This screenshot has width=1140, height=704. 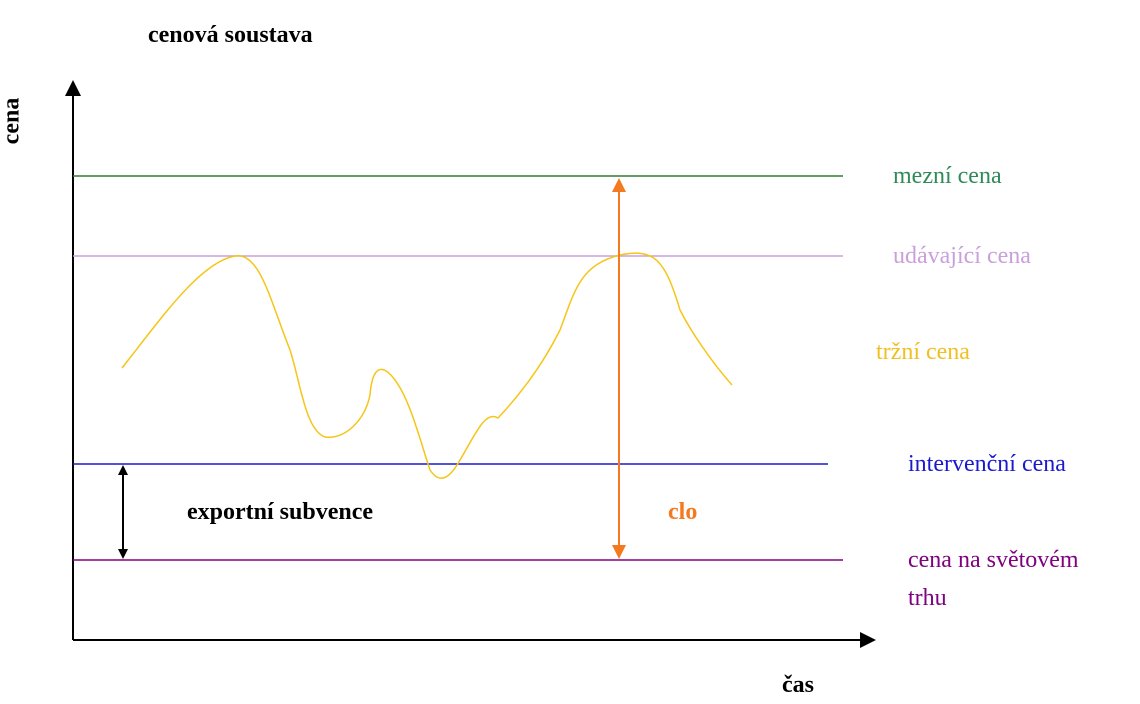 What do you see at coordinates (230, 35) in the screenshot?
I see `title: cenová soustava` at bounding box center [230, 35].